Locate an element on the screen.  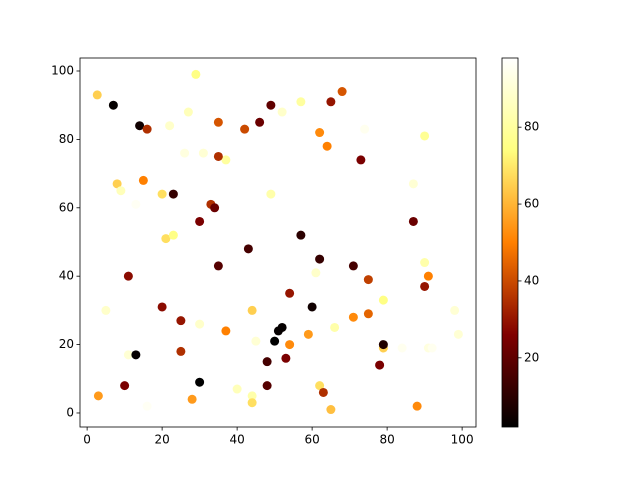
x-tick-label: 20 is located at coordinates (161, 440).